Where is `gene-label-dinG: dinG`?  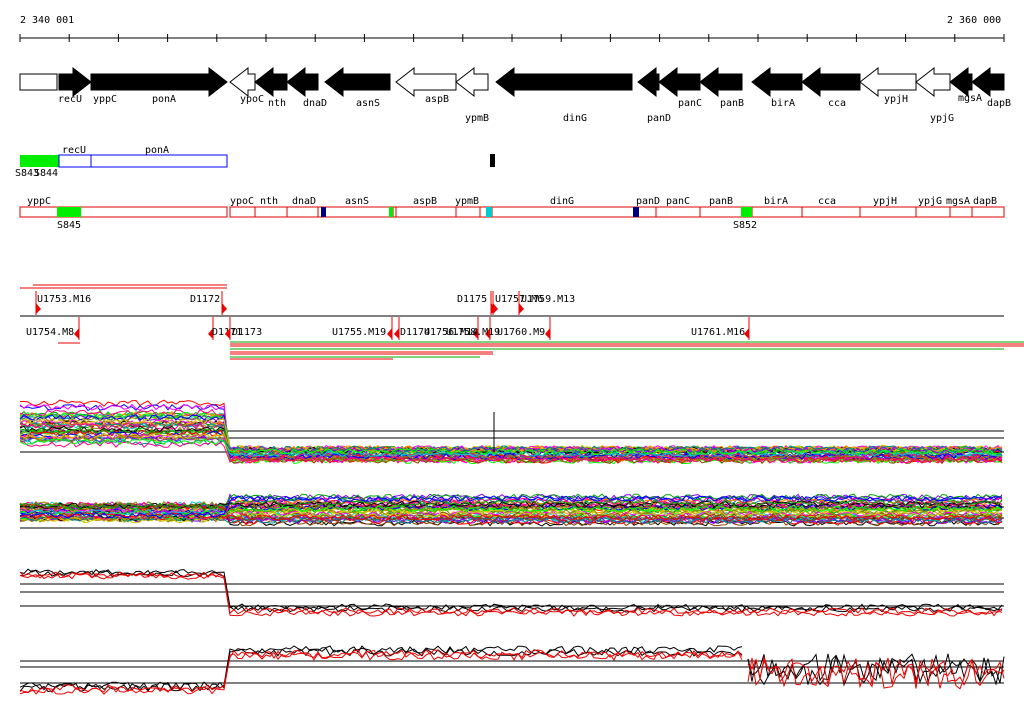
gene-label-dinG: dinG is located at coordinates (575, 118).